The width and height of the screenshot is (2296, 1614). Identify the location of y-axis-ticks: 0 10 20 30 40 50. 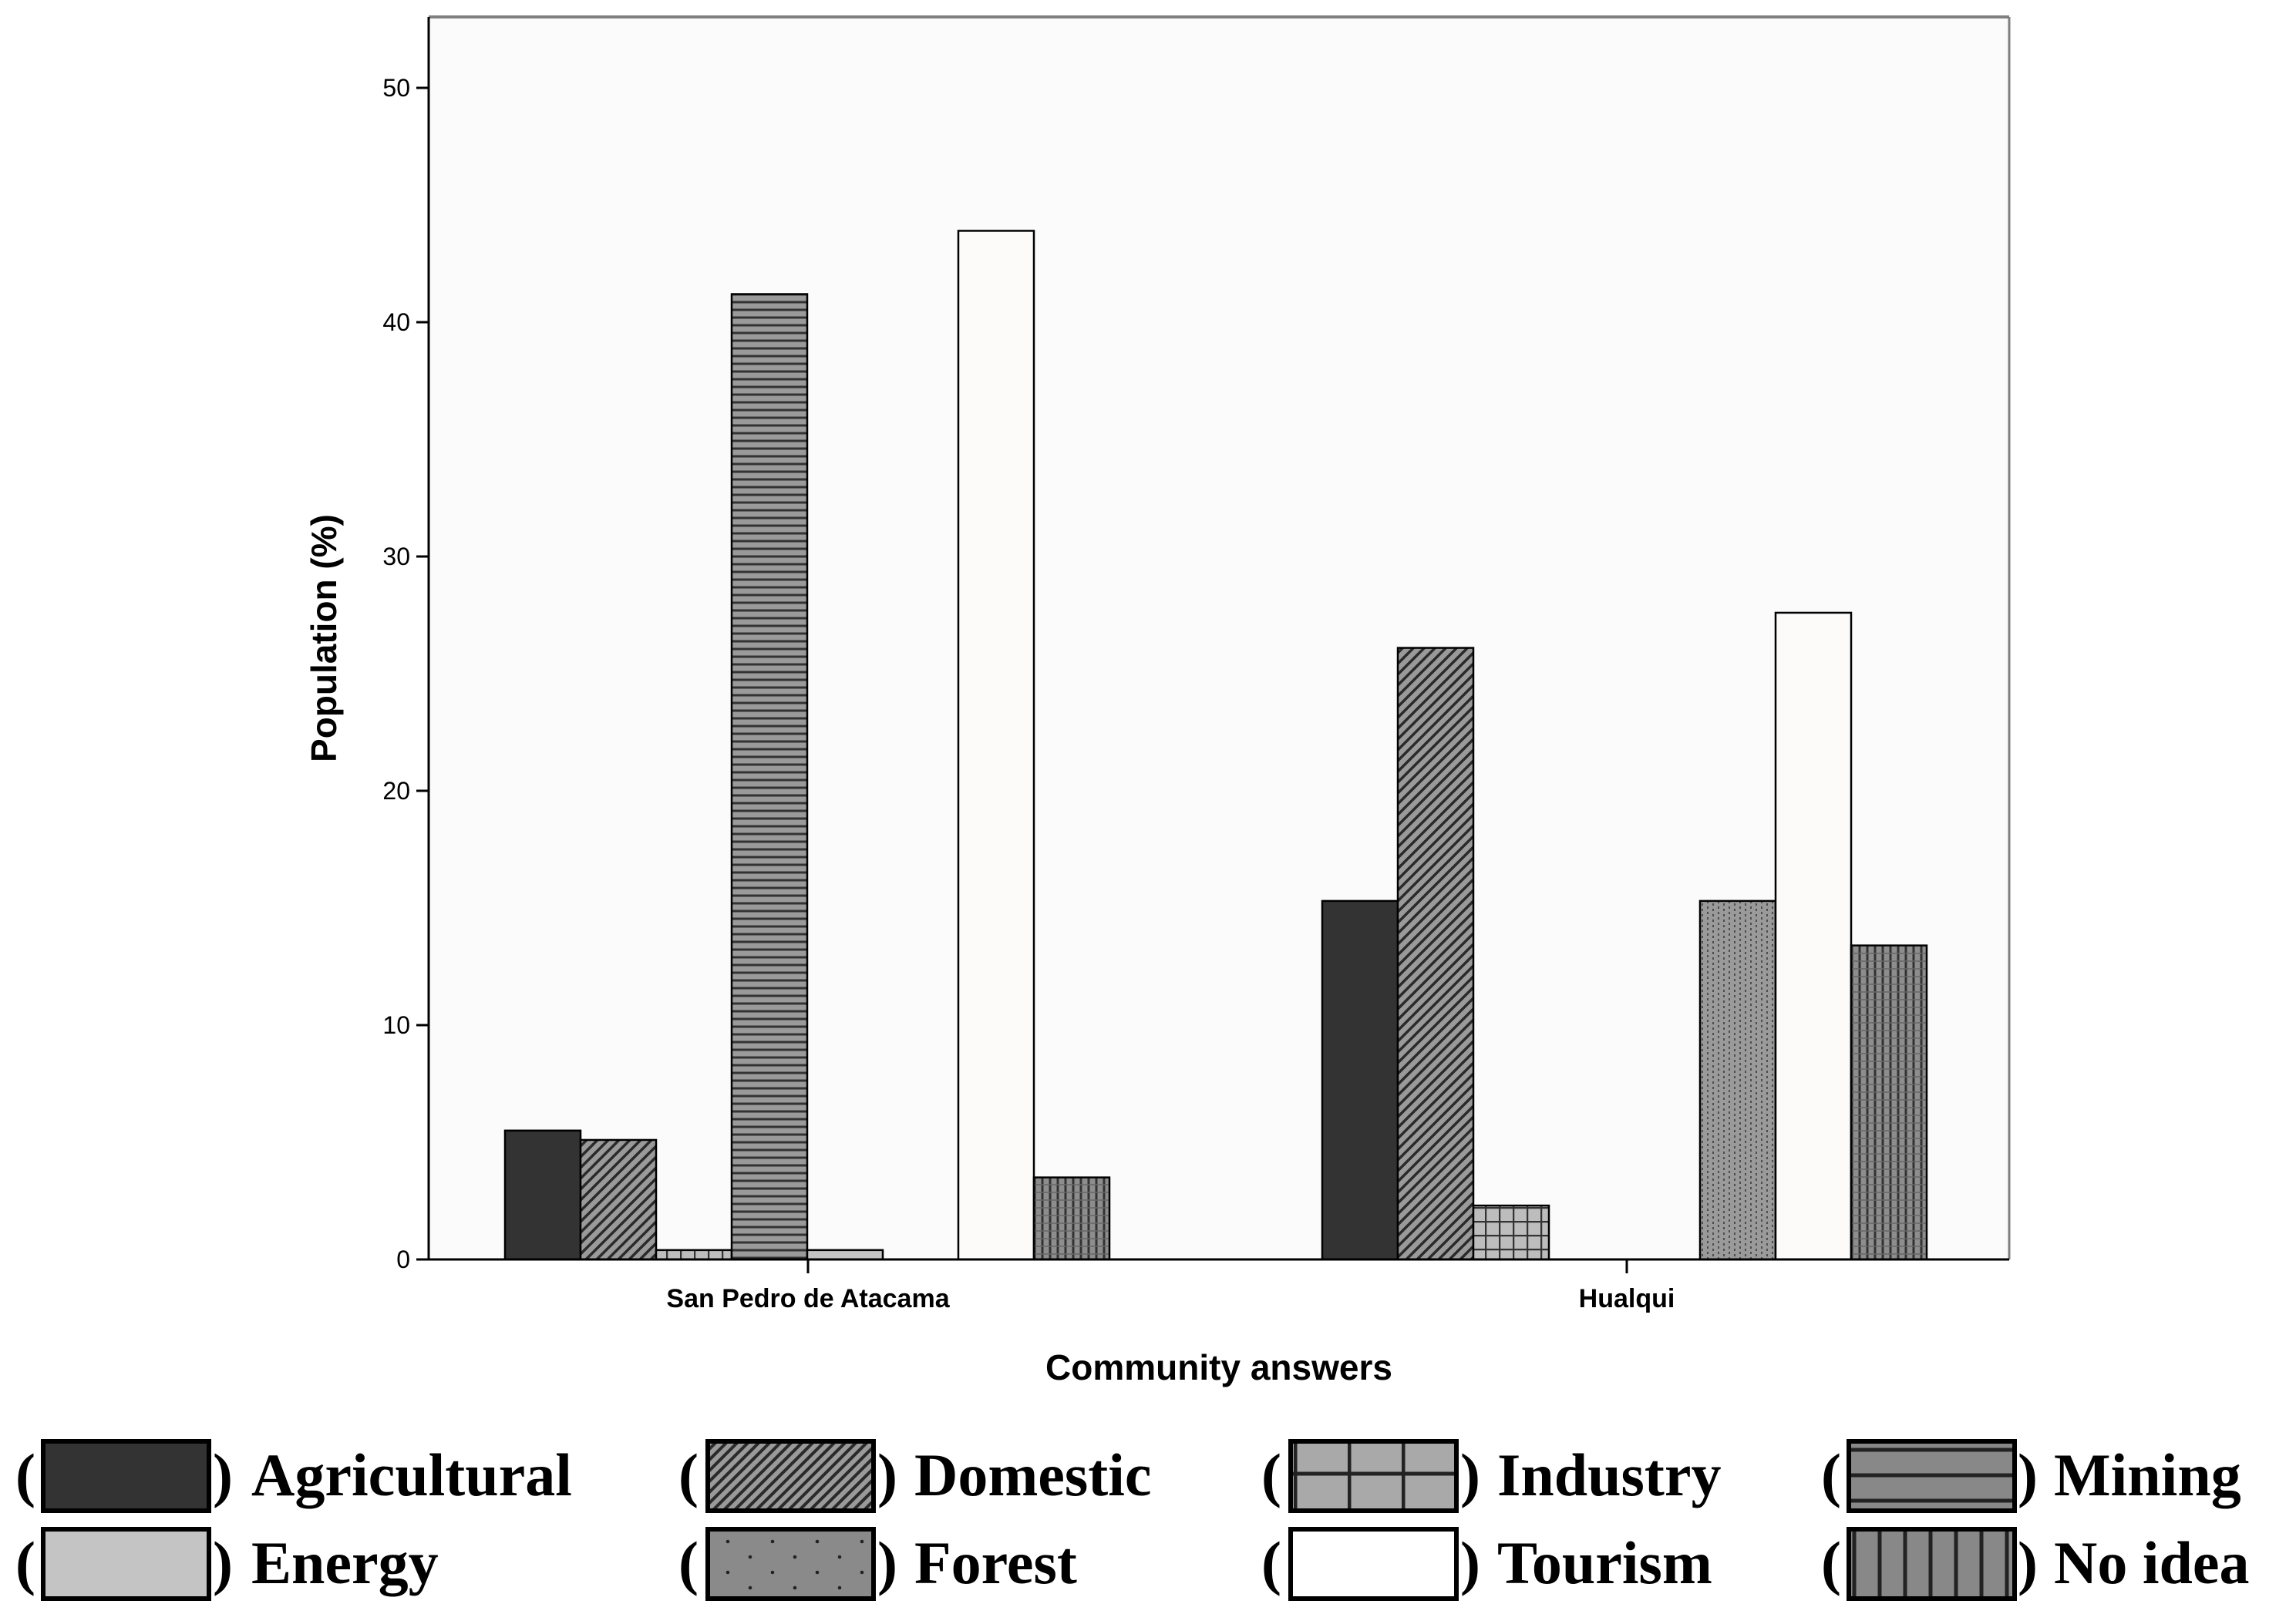
(405, 674).